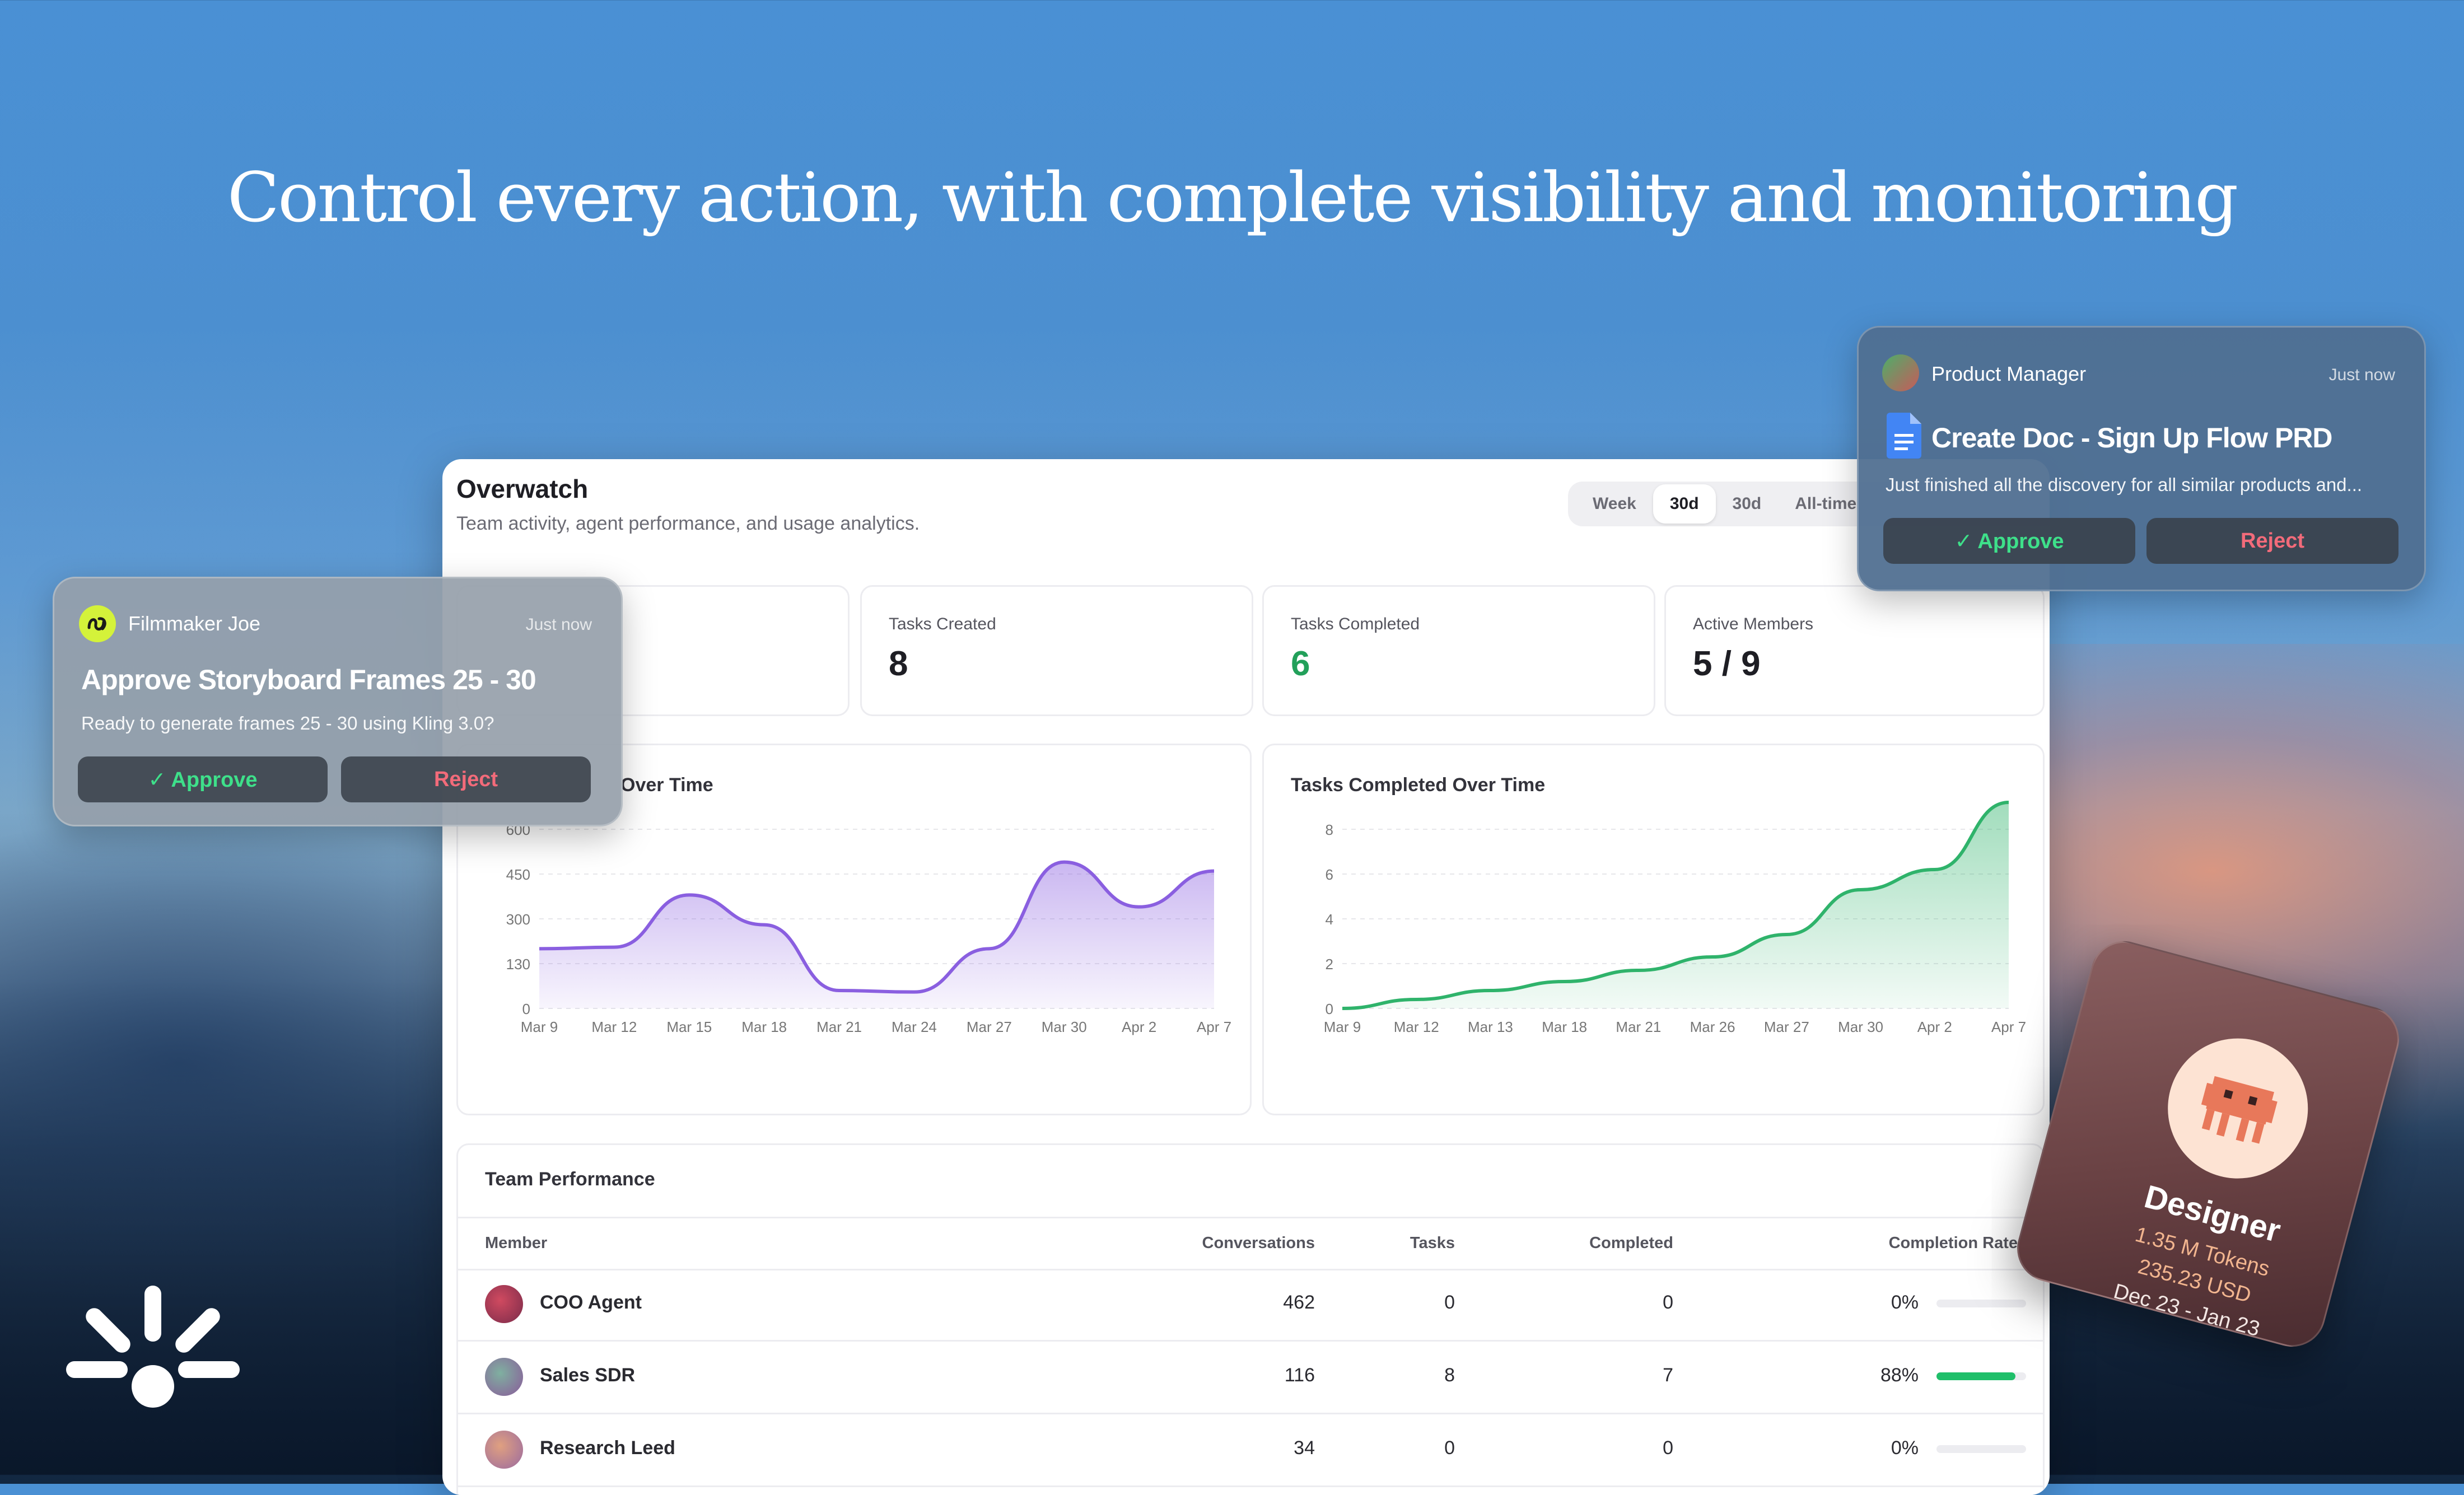  Describe the element at coordinates (1713, 1027) in the screenshot. I see `x-tick-label: Mar 26` at that location.